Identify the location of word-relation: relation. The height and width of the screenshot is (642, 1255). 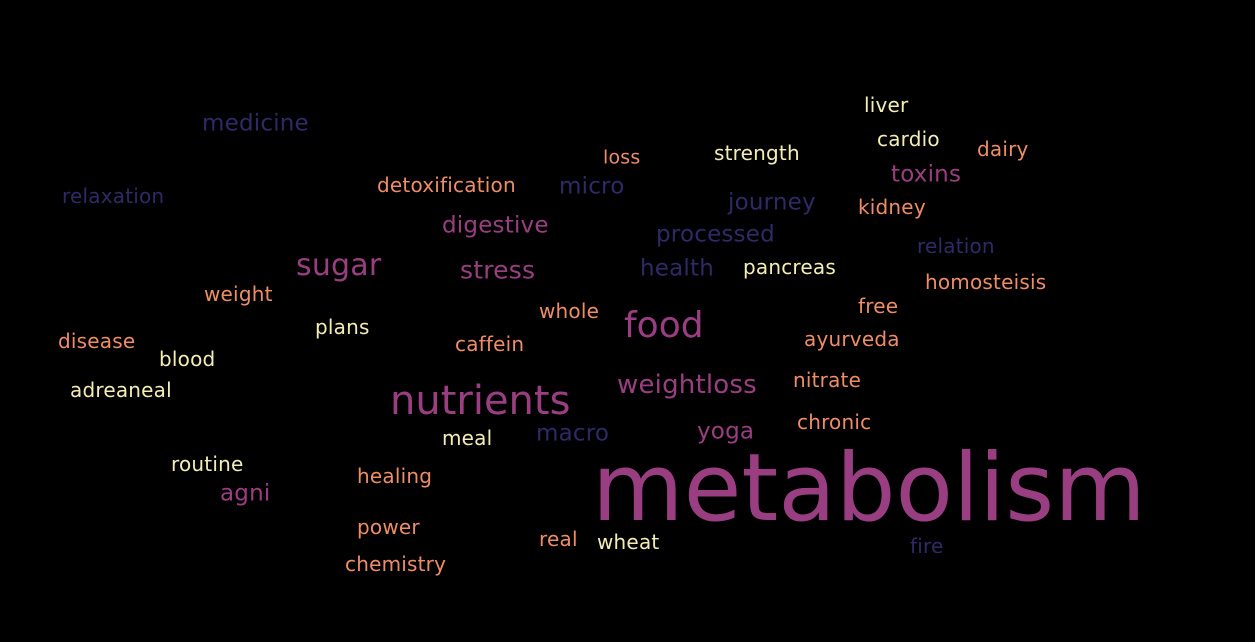
(956, 246).